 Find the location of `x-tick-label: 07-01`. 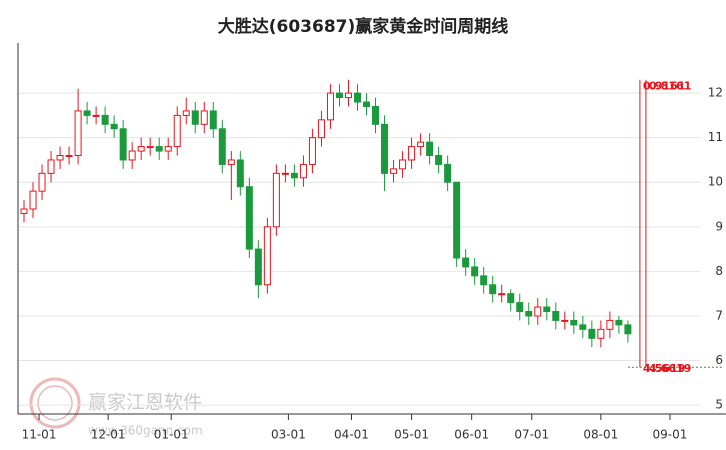

x-tick-label: 07-01 is located at coordinates (531, 435).